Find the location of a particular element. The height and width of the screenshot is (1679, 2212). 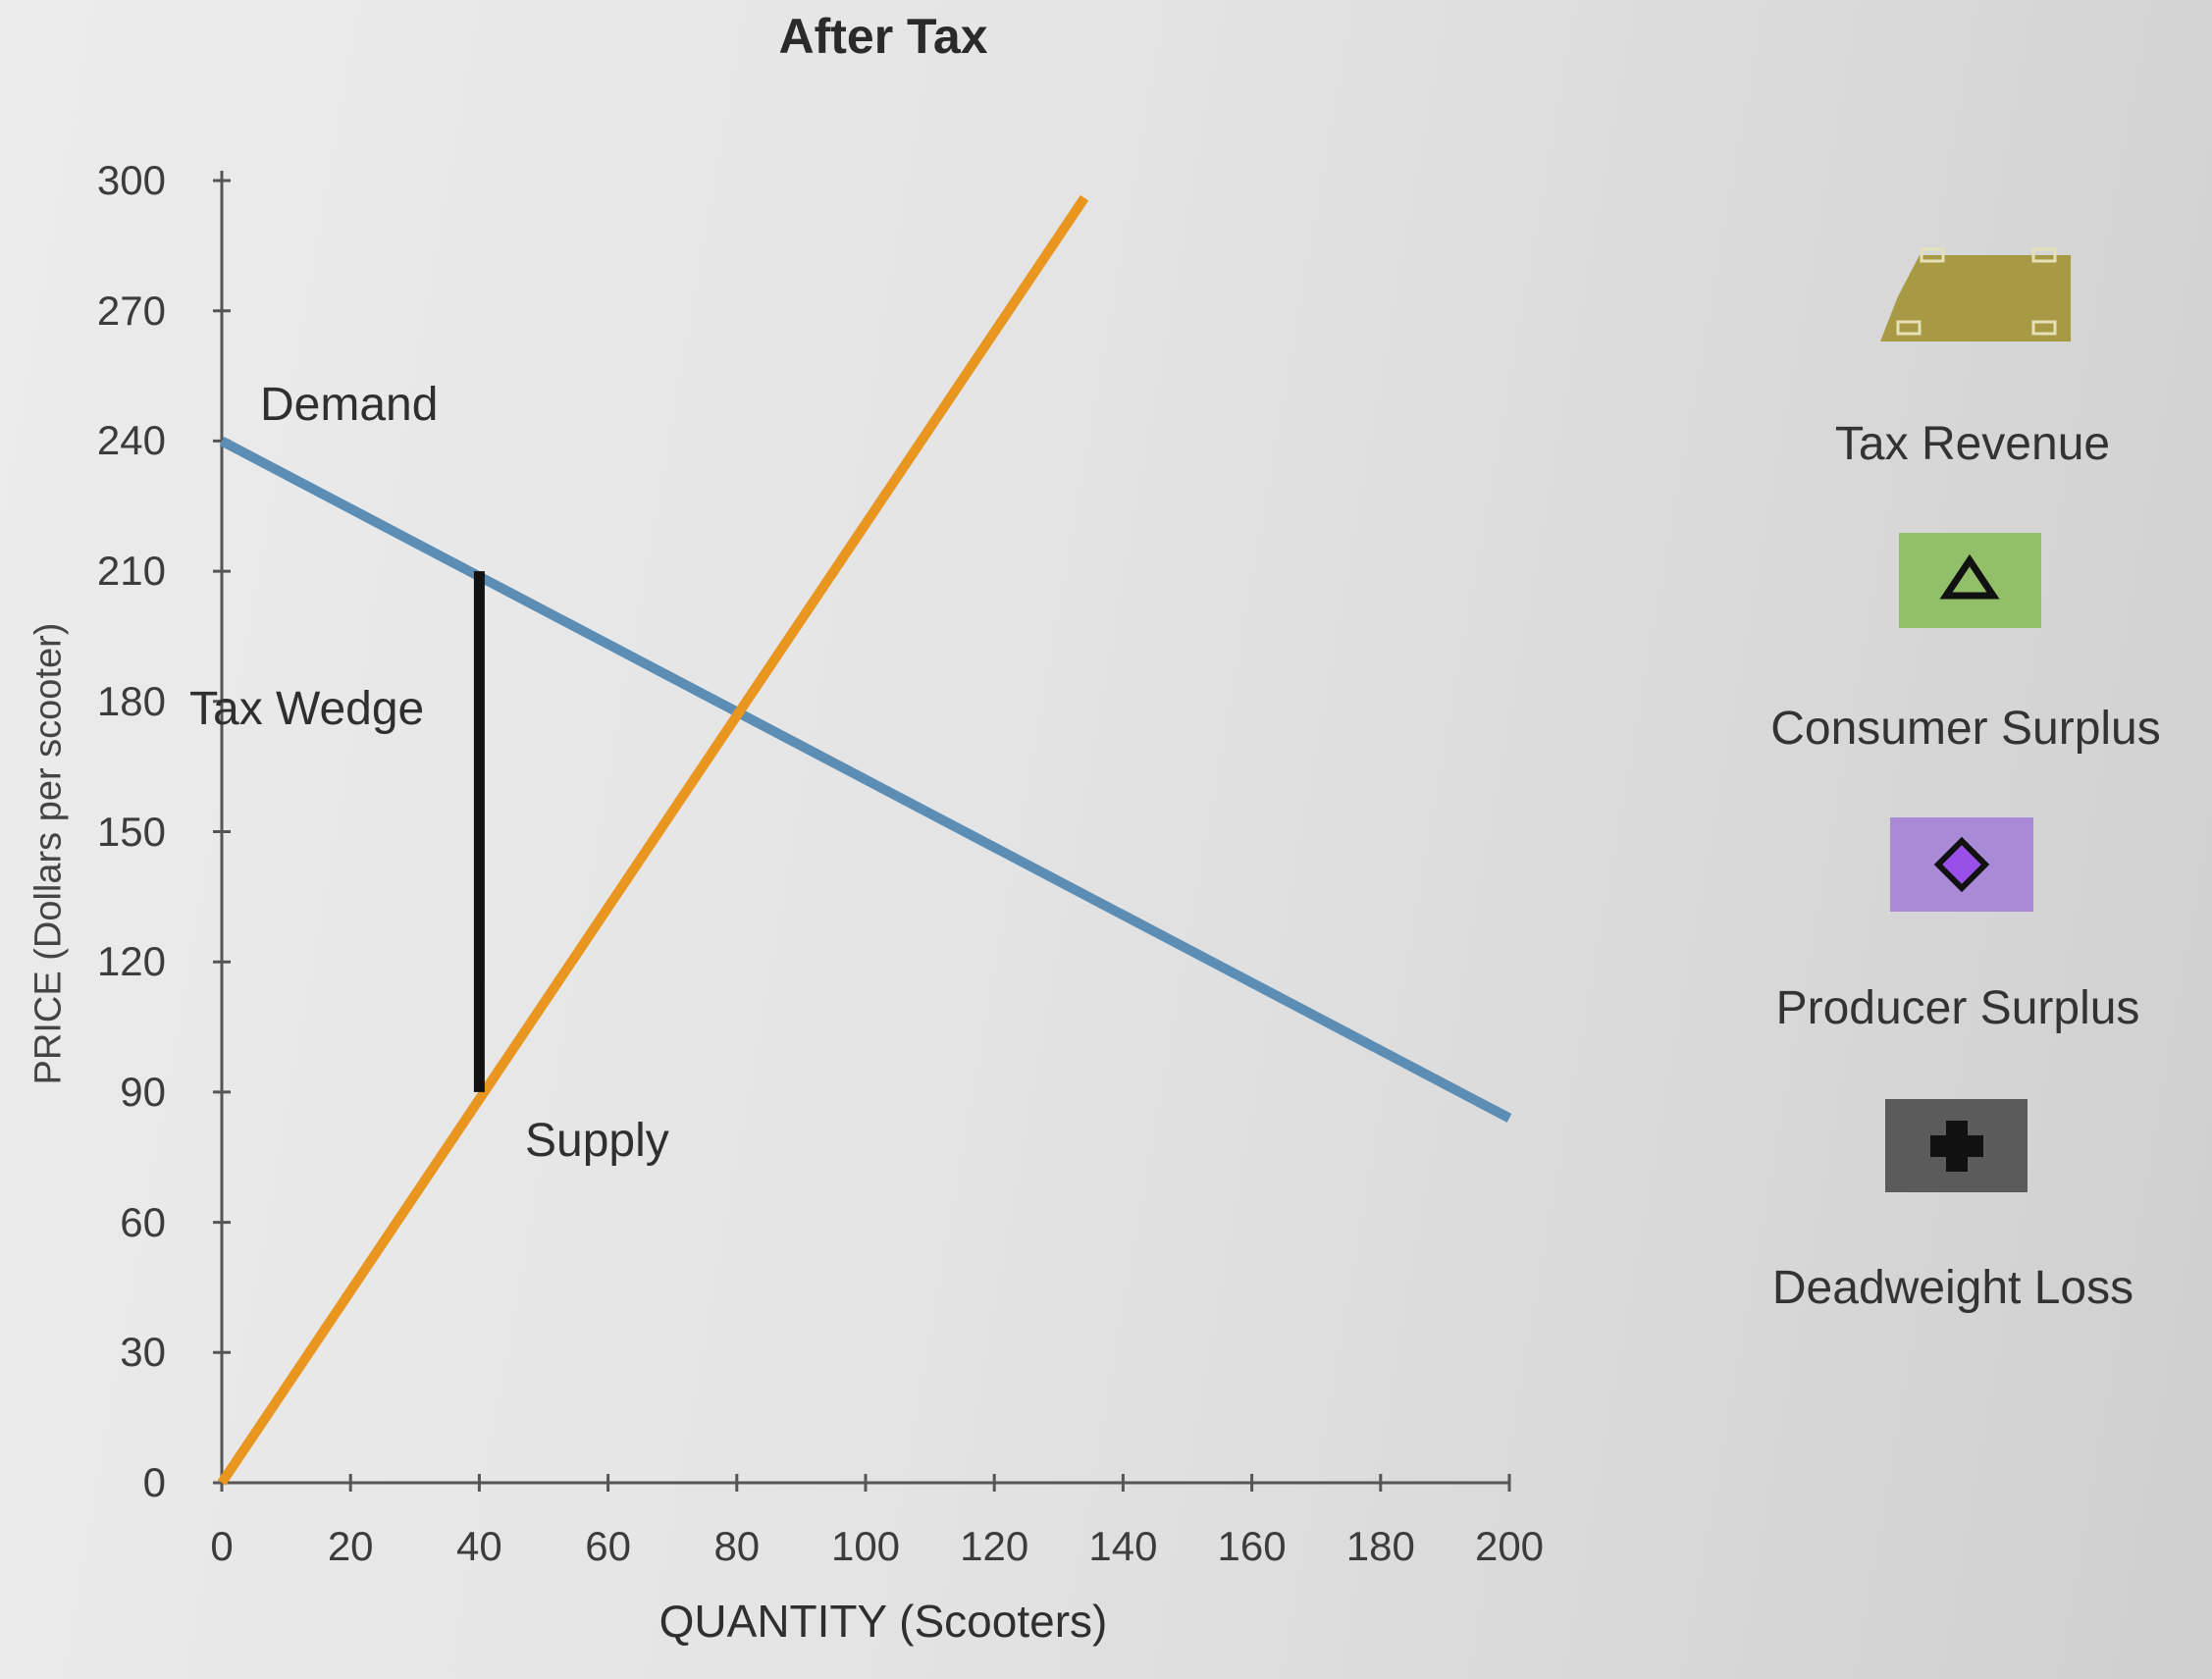

diamond-icon is located at coordinates (1962, 864).